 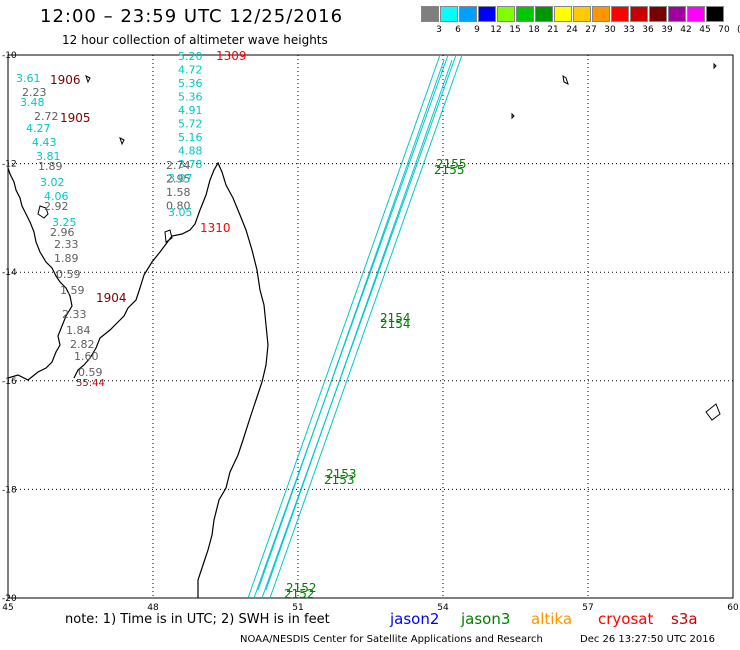 What do you see at coordinates (486, 619) in the screenshot?
I see `satellite-label-jason3: jason3` at bounding box center [486, 619].